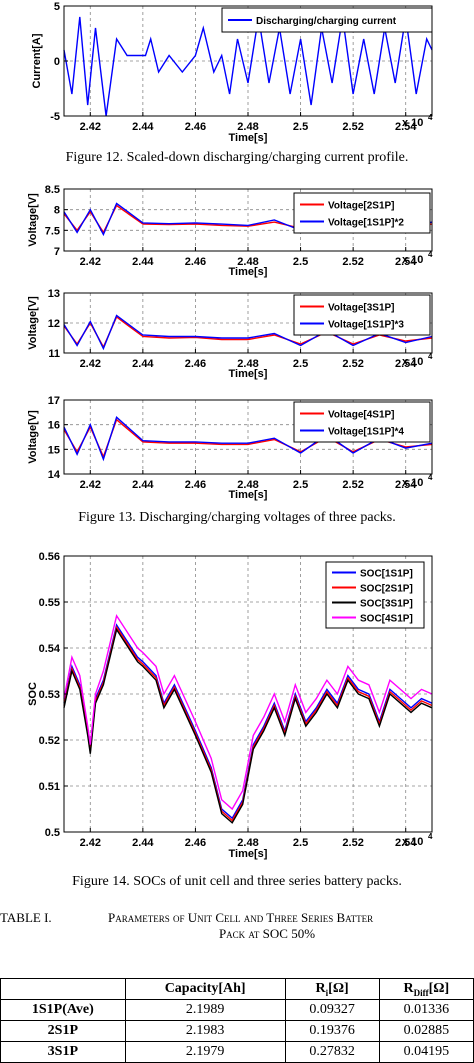 This screenshot has height=1063, width=474. I want to click on row-label: 3S1P, so click(63, 1052).